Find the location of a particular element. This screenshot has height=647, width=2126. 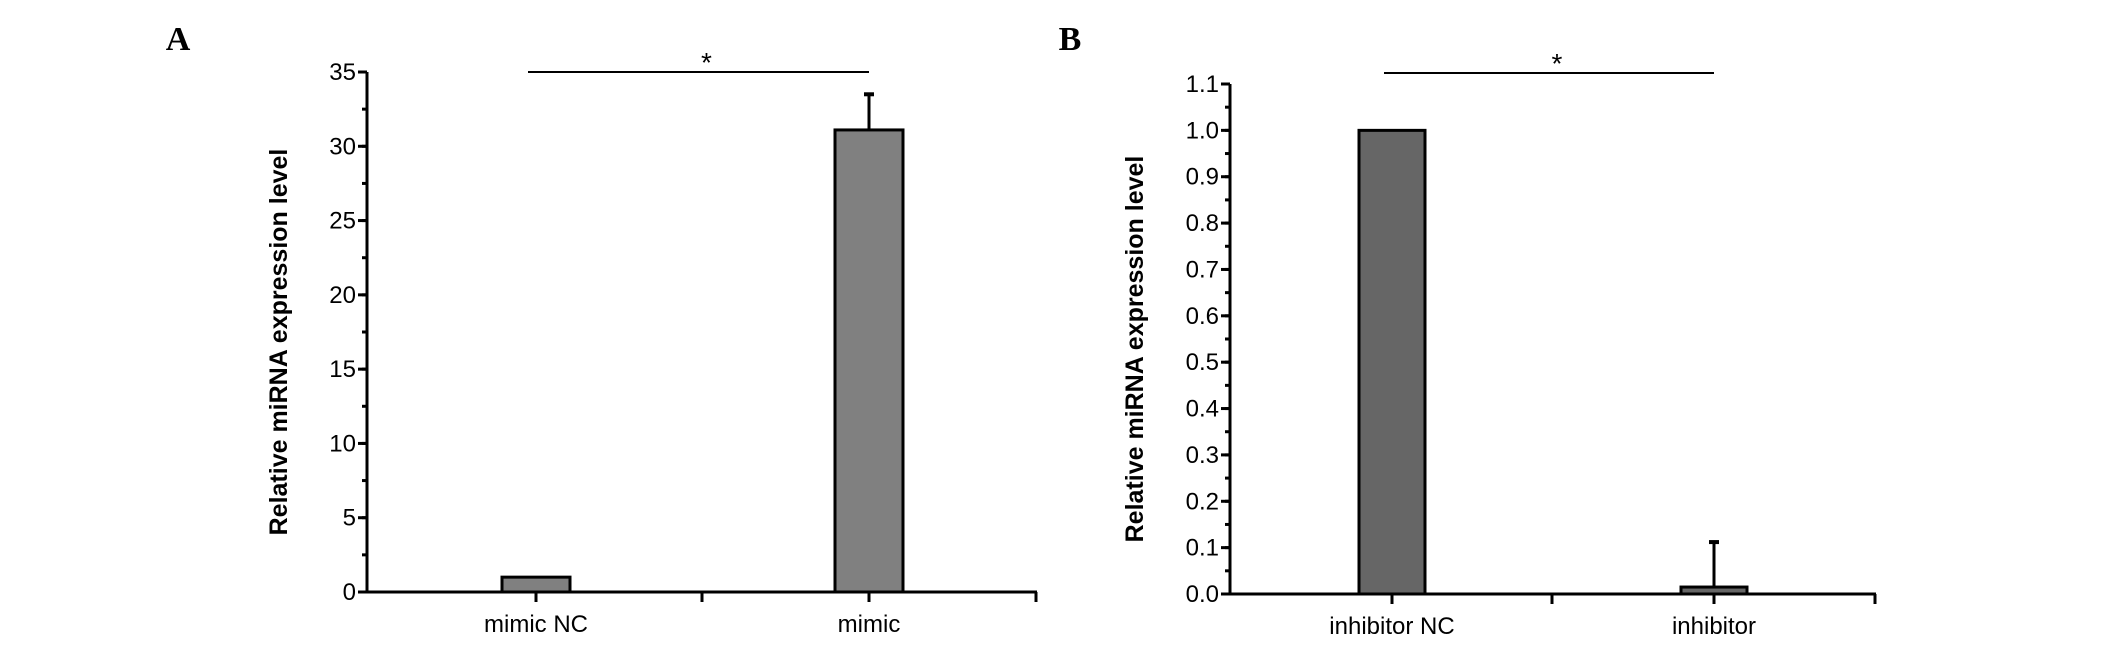

y-tick-label: 0.0 is located at coordinates (1202, 594).